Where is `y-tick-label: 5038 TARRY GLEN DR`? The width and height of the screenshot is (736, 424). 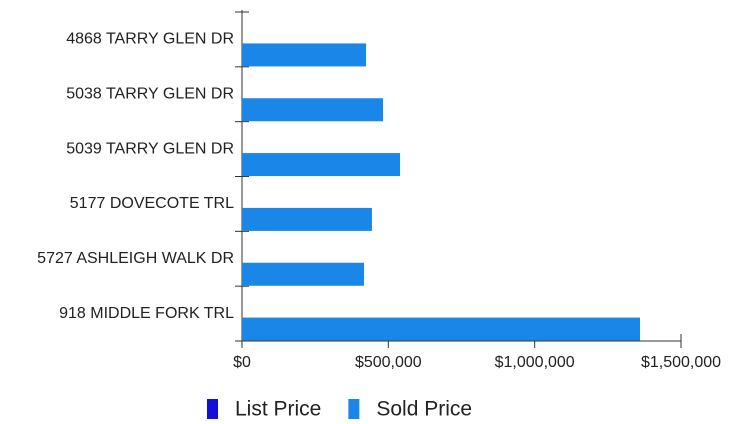
y-tick-label: 5038 TARRY GLEN DR is located at coordinates (150, 93).